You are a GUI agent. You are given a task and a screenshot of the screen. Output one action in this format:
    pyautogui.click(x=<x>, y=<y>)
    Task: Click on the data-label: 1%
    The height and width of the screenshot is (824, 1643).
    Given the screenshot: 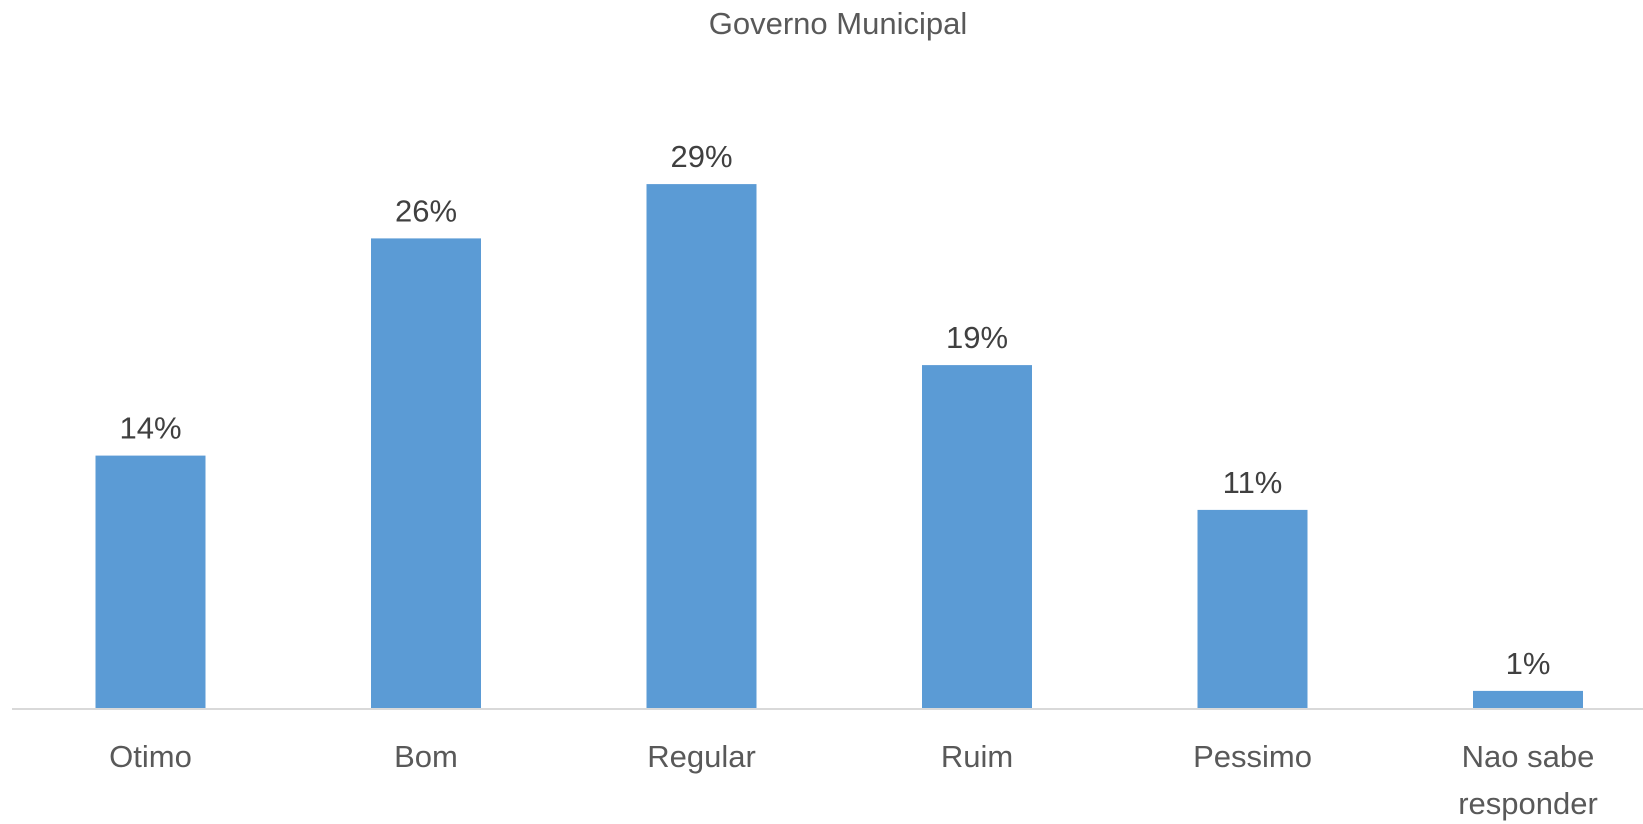 What is the action you would take?
    pyautogui.click(x=1528, y=663)
    